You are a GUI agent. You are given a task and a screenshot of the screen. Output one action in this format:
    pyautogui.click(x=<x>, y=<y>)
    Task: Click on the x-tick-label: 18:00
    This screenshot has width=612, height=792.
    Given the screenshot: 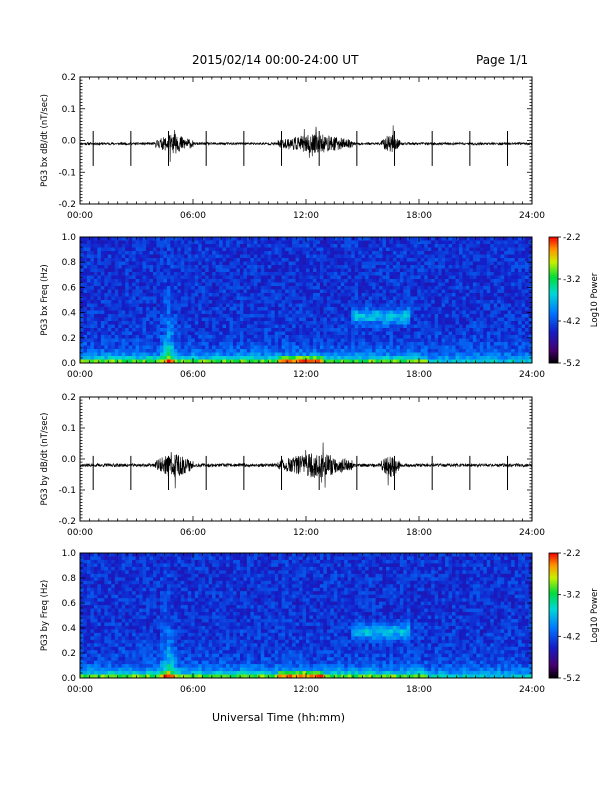 What is the action you would take?
    pyautogui.click(x=419, y=216)
    